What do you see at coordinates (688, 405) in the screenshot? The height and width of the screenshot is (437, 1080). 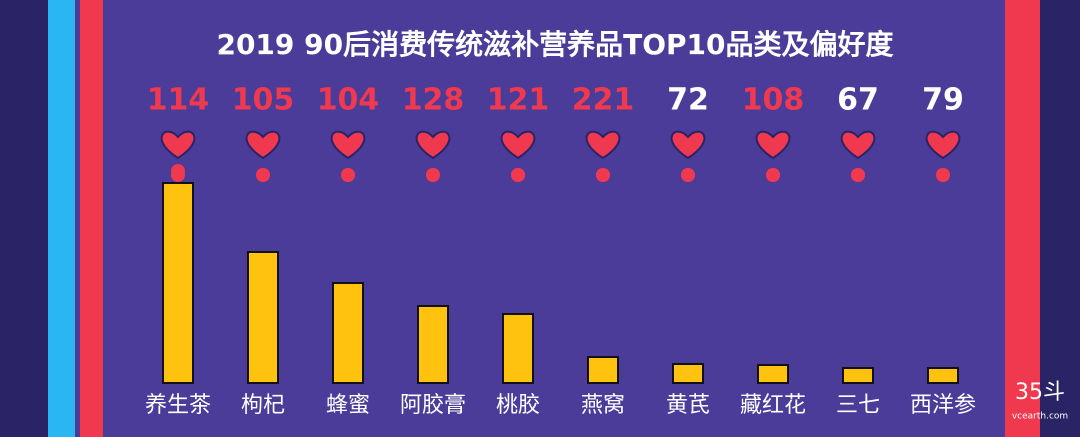 I see `x-tick-label: 黄芪` at bounding box center [688, 405].